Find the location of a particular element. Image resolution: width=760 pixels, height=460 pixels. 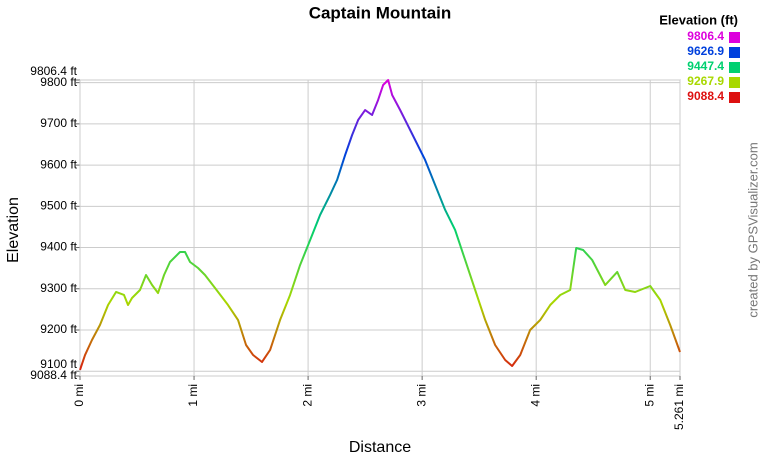

y-tick-label: 9400 ft is located at coordinates (58, 247).